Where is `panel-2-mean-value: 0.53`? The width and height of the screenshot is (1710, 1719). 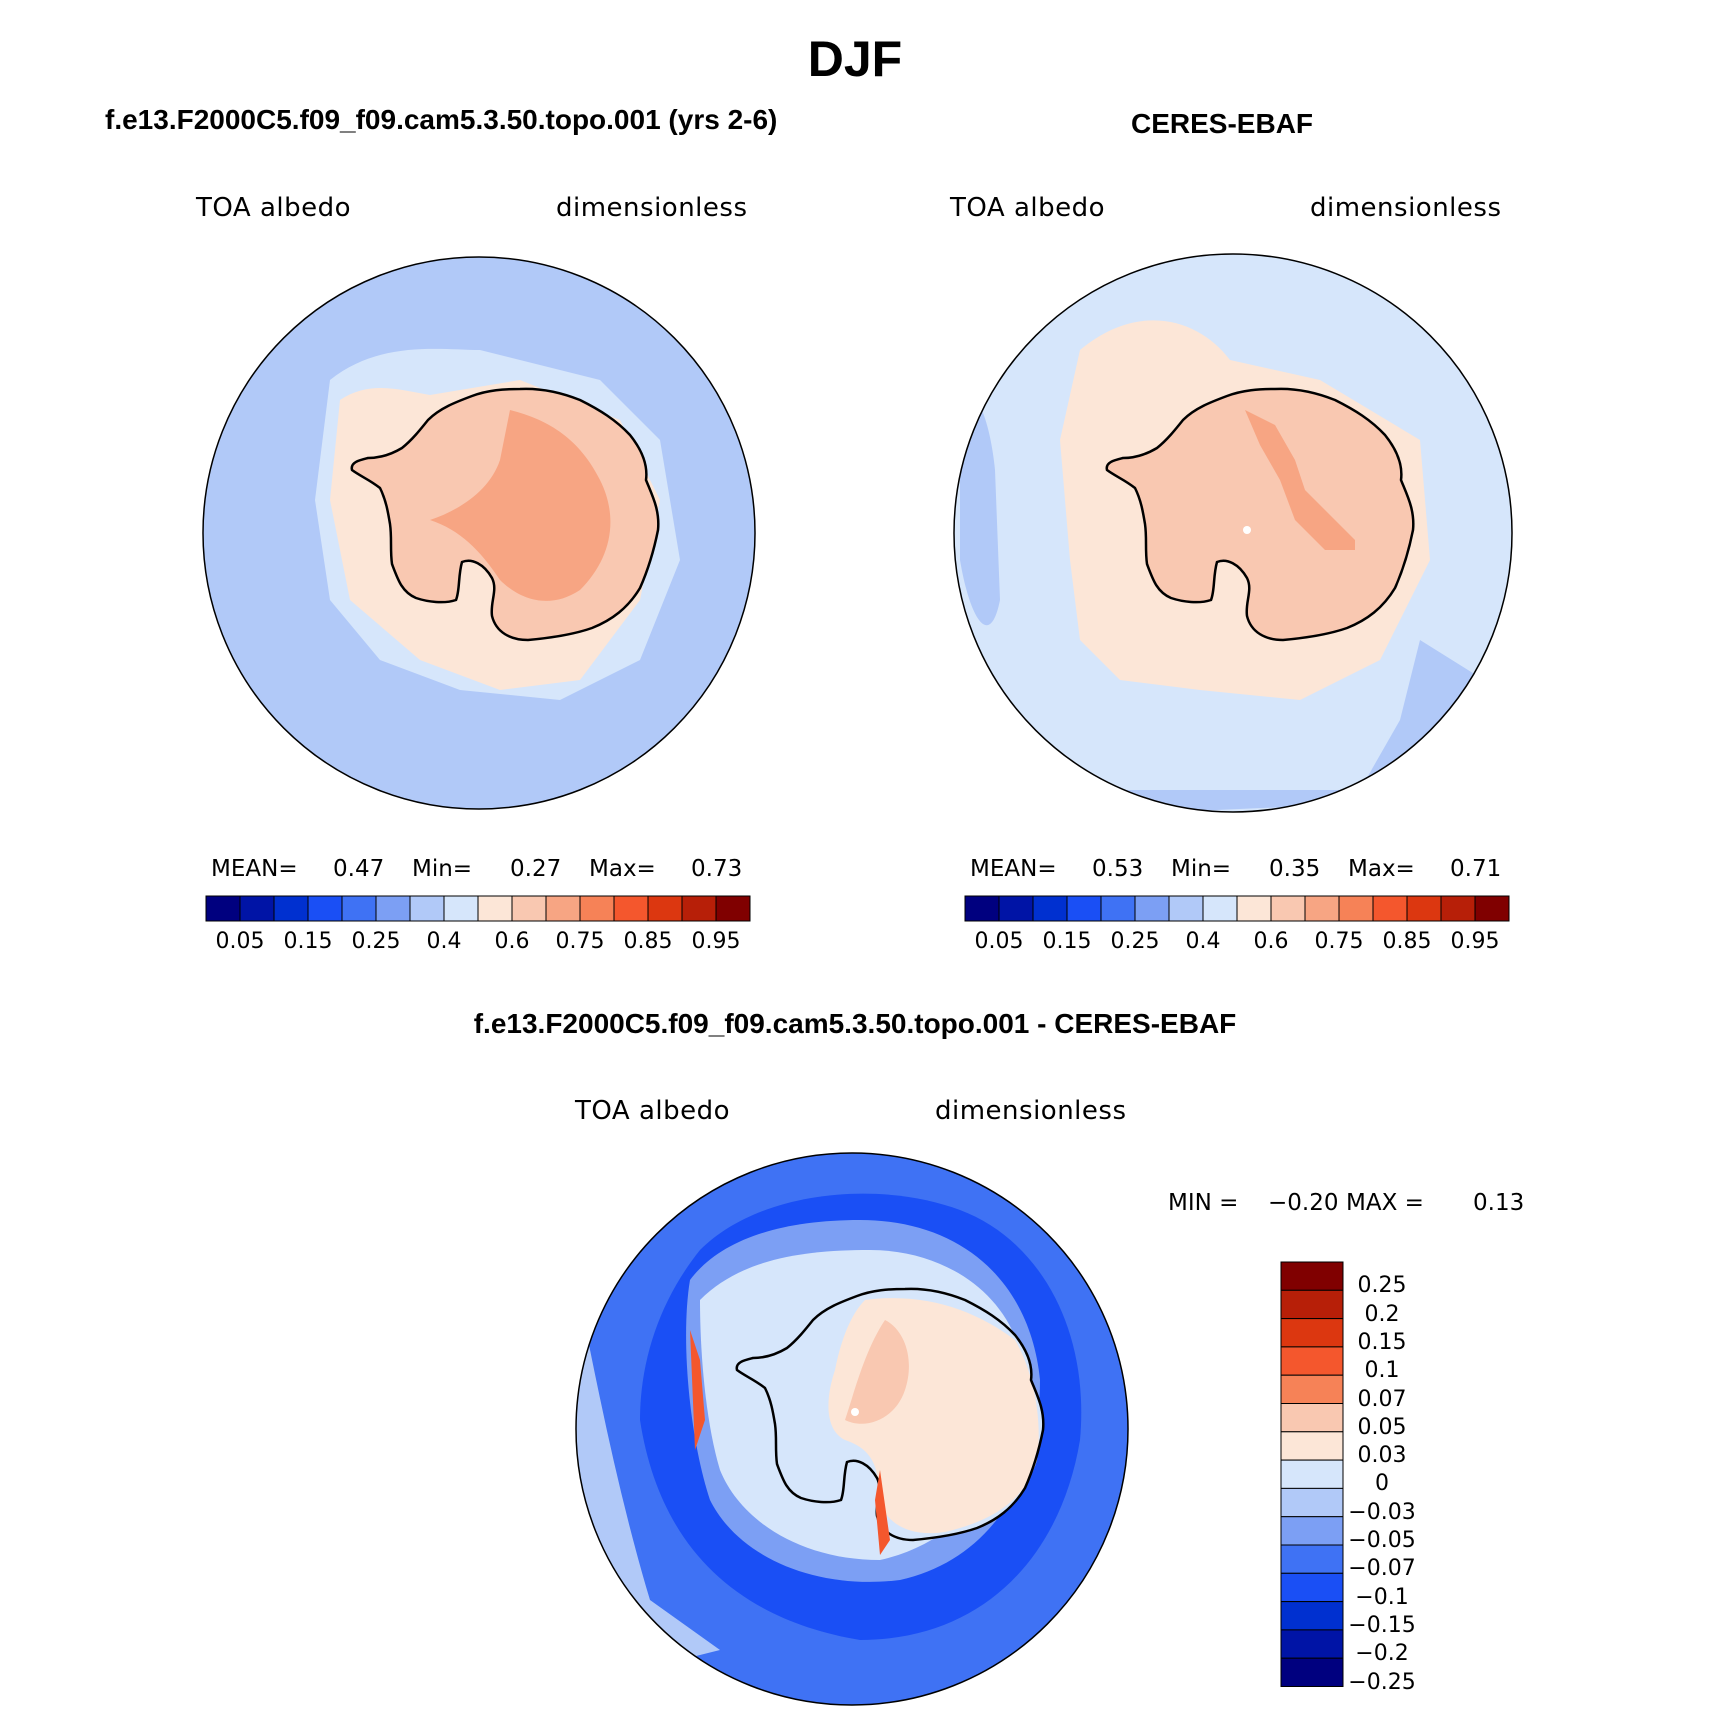 panel-2-mean-value: 0.53 is located at coordinates (1118, 869).